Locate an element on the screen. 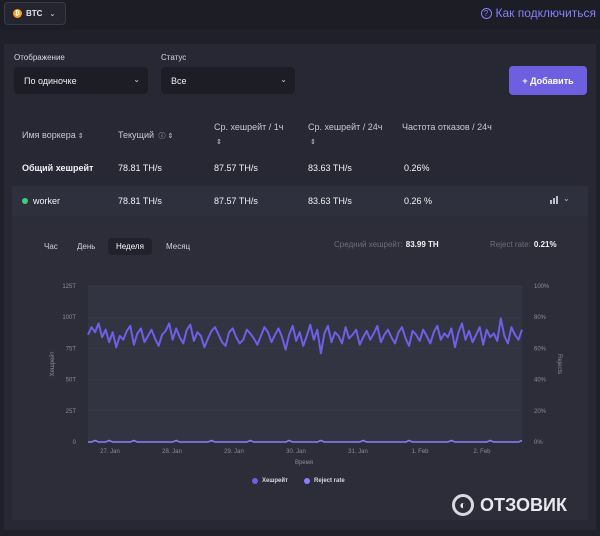  how-to-connect-link: ? Как подключиться is located at coordinates (538, 13).